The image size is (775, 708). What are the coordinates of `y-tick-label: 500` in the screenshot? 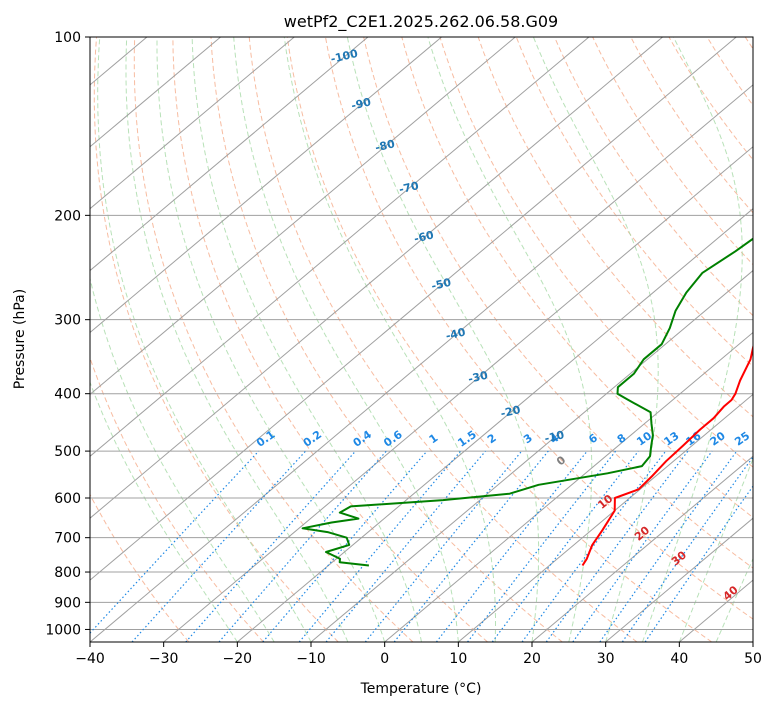 It's located at (67, 452).